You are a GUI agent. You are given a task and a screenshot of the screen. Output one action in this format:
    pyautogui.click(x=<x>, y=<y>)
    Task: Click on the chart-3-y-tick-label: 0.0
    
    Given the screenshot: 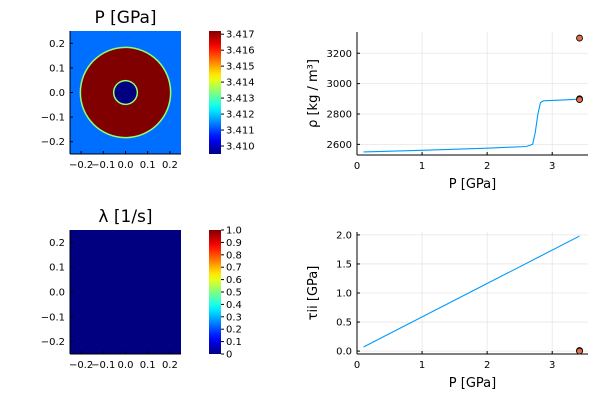 What is the action you would take?
    pyautogui.click(x=344, y=352)
    